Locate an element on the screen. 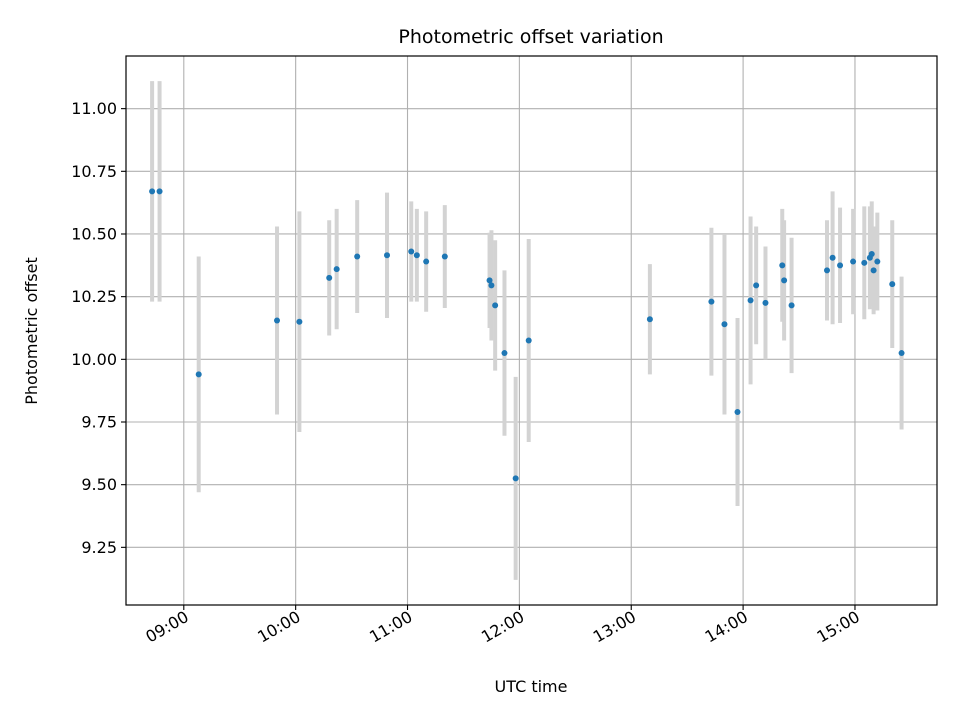  chart-title: Photometric offset variation is located at coordinates (530, 37).